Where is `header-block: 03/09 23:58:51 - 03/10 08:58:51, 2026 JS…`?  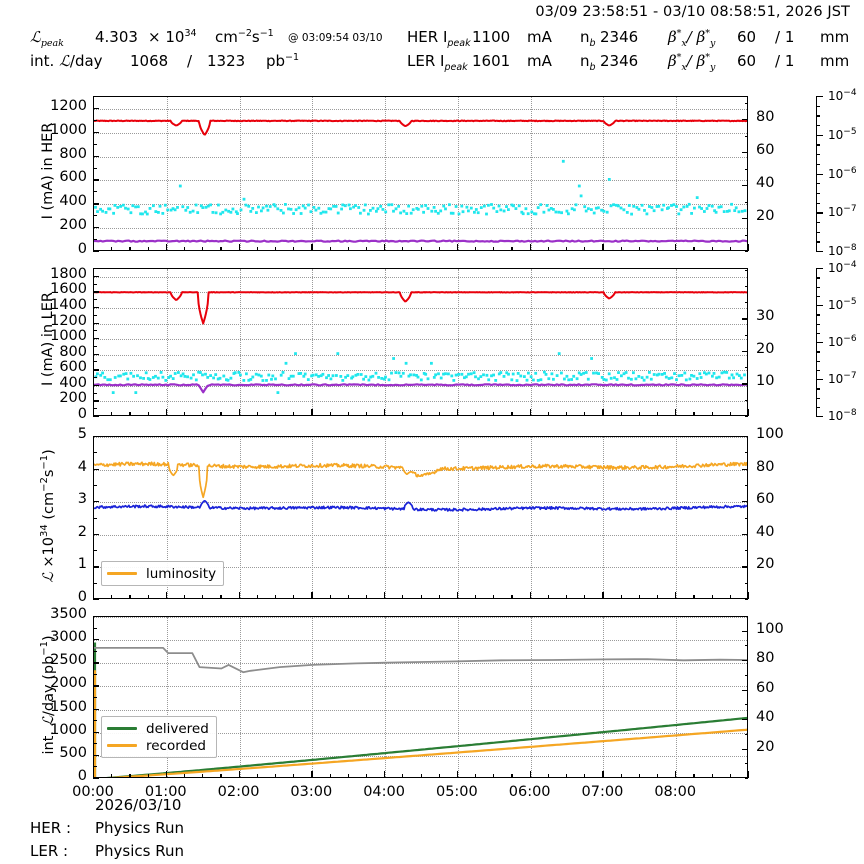
header-block: 03/09 23:58:51 - 03/10 08:58:51, 2026 JS… is located at coordinates (432, 43).